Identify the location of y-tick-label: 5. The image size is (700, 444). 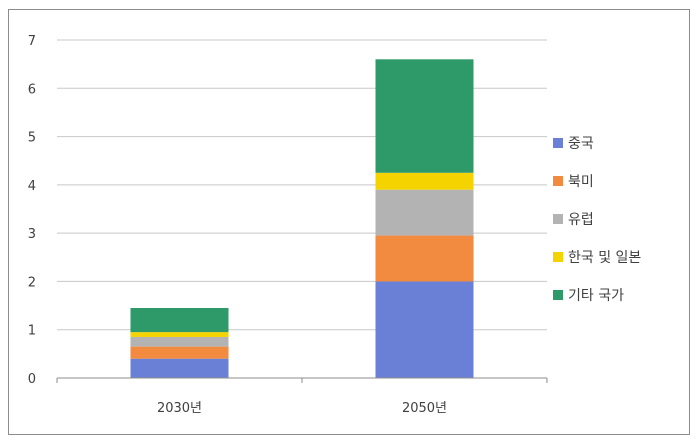
(32, 138).